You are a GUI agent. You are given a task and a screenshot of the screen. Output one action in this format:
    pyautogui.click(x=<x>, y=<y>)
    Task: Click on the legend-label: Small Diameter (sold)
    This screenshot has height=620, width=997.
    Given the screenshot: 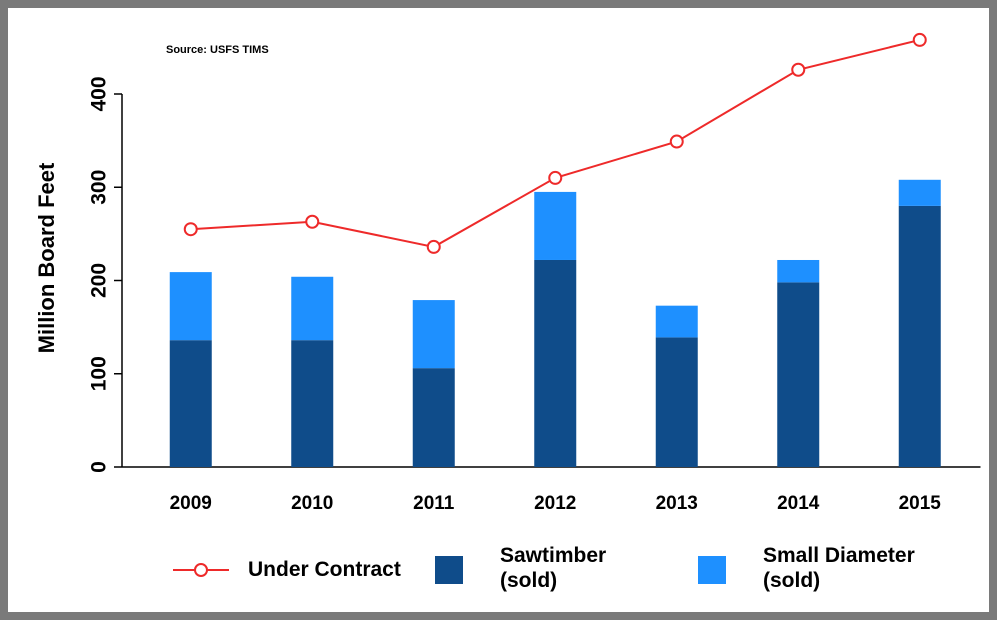 What is the action you would take?
    pyautogui.click(x=839, y=568)
    